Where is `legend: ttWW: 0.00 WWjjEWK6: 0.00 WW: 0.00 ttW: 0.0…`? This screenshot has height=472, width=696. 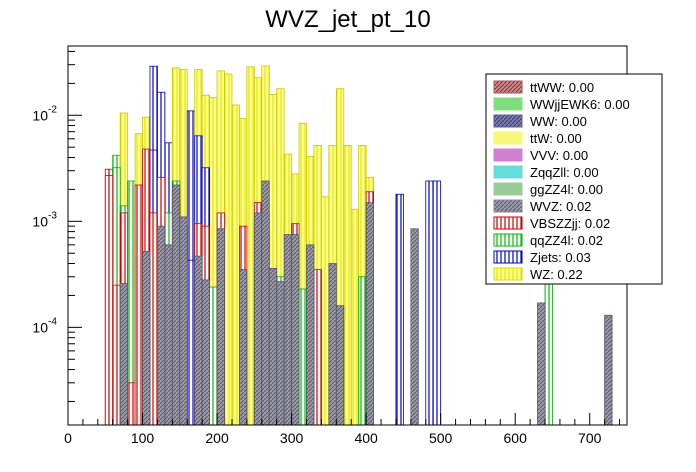
legend: ttWW: 0.00 WWjjEWK6: 0.00 WW: 0.00 ttW: 0.0… is located at coordinates (574, 179).